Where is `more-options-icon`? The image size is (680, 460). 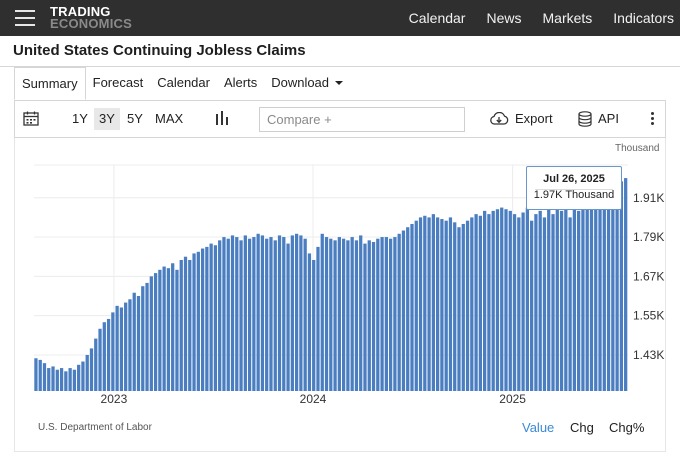 more-options-icon is located at coordinates (653, 119).